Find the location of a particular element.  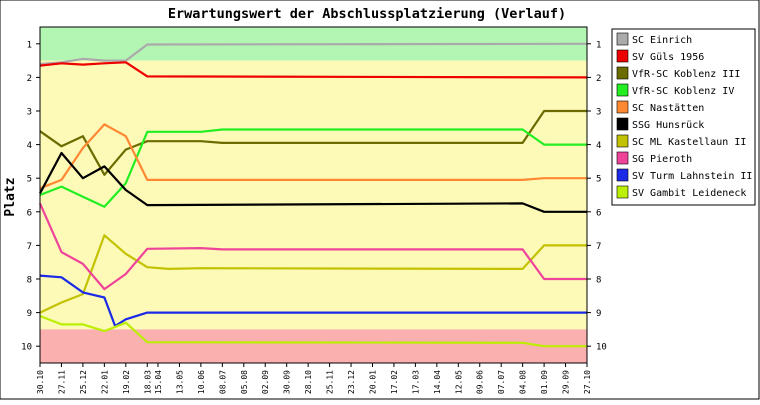

x-tick-label: 27.11 is located at coordinates (61, 382).